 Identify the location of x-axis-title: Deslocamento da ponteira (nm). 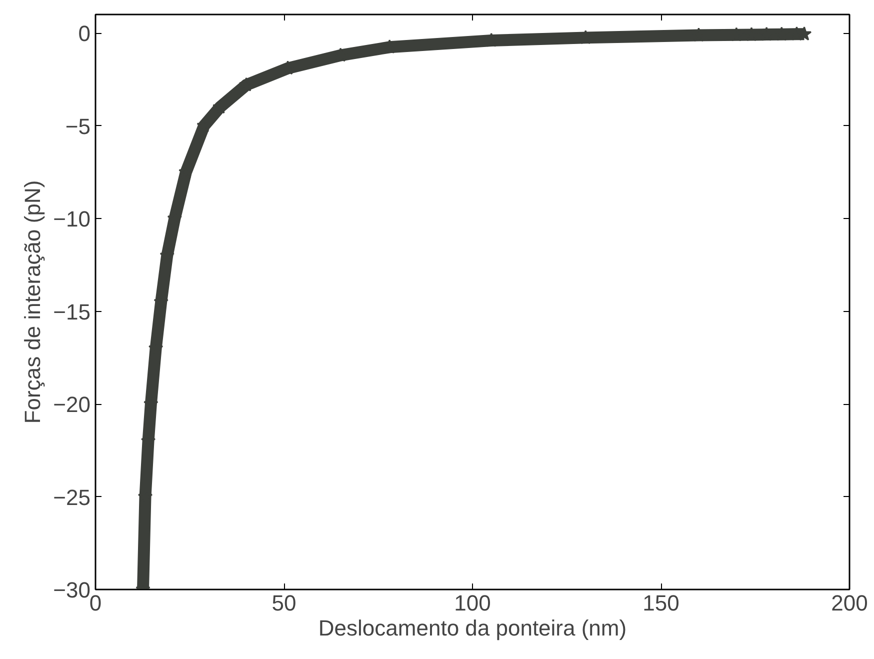
(472, 628).